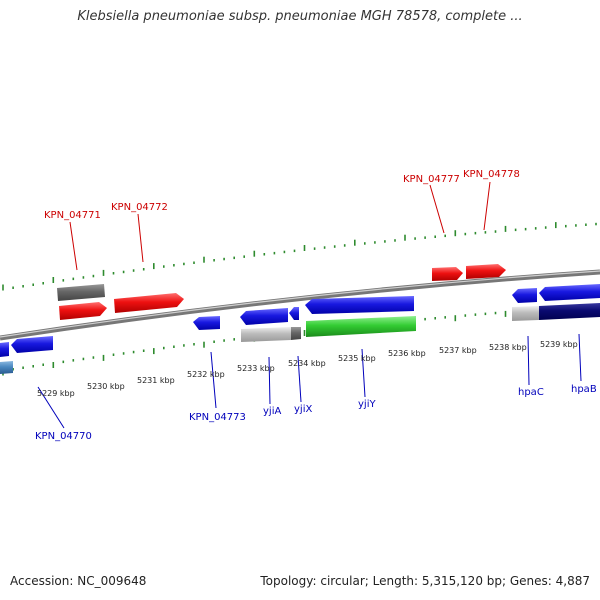 The width and height of the screenshot is (600, 600). What do you see at coordinates (156, 380) in the screenshot?
I see `kbp-label-5231: 5231 kbp` at bounding box center [156, 380].